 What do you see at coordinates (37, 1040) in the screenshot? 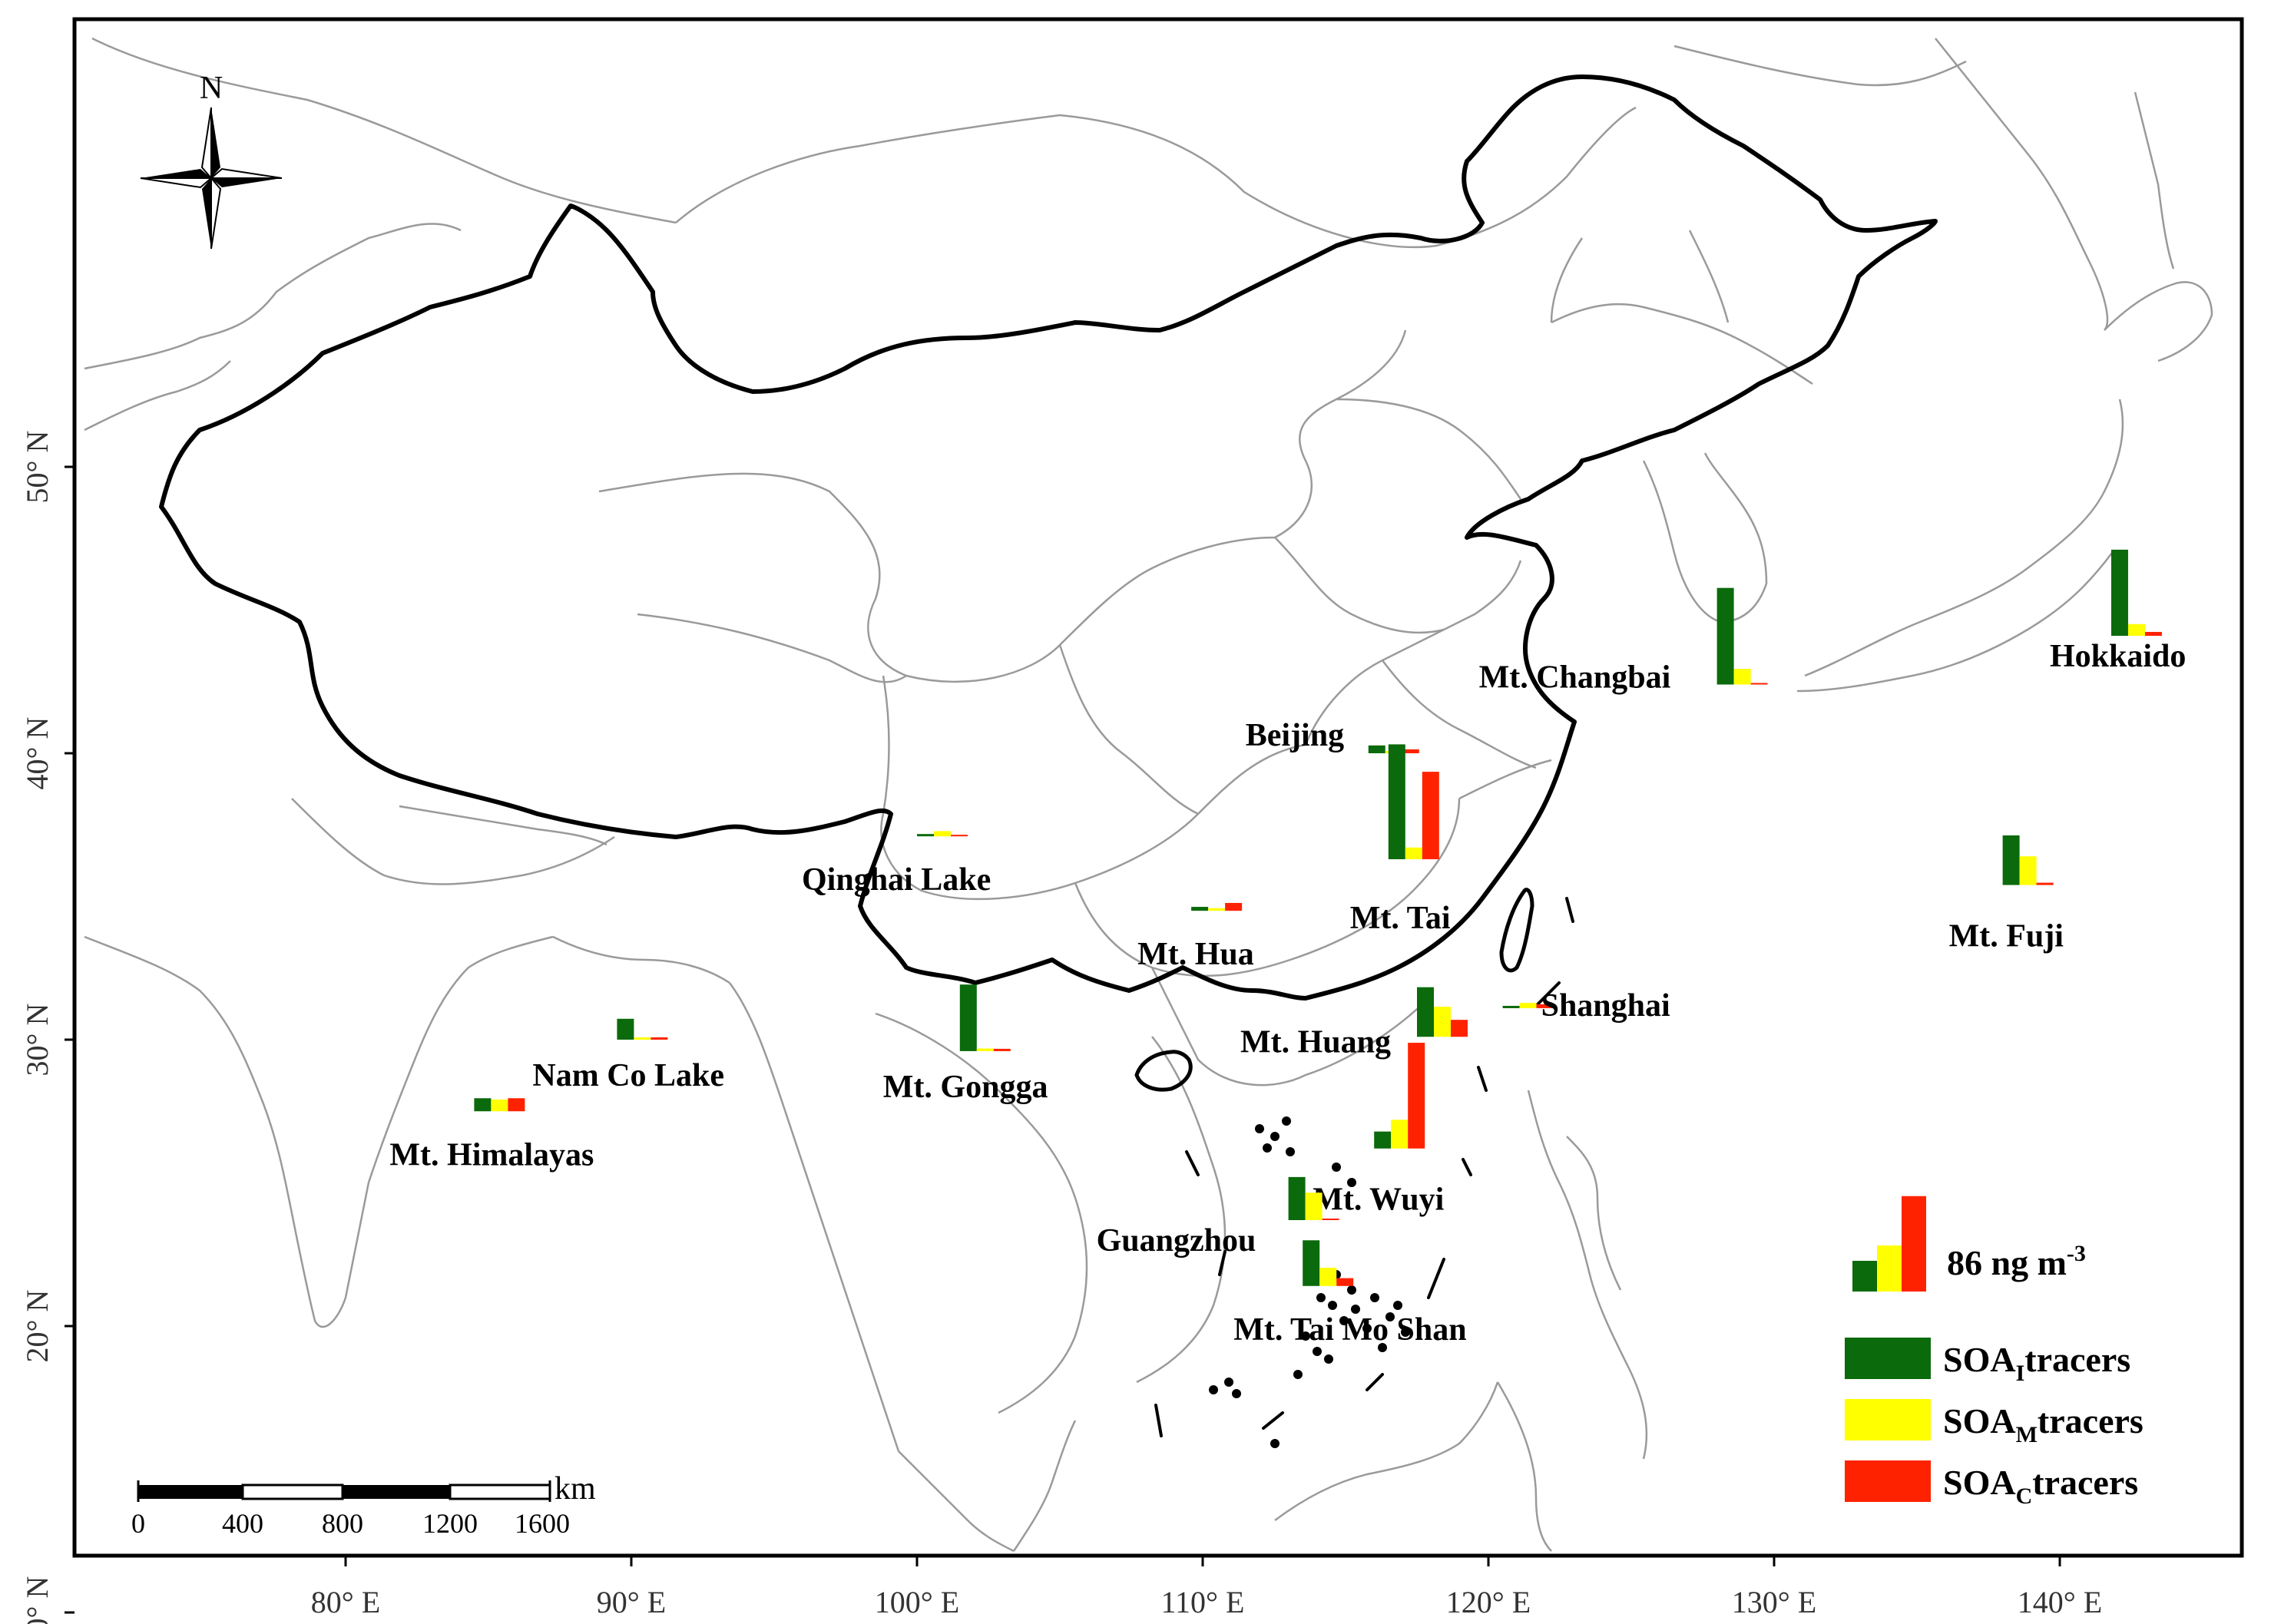
I see `lat-tick-label: 30° N` at bounding box center [37, 1040].